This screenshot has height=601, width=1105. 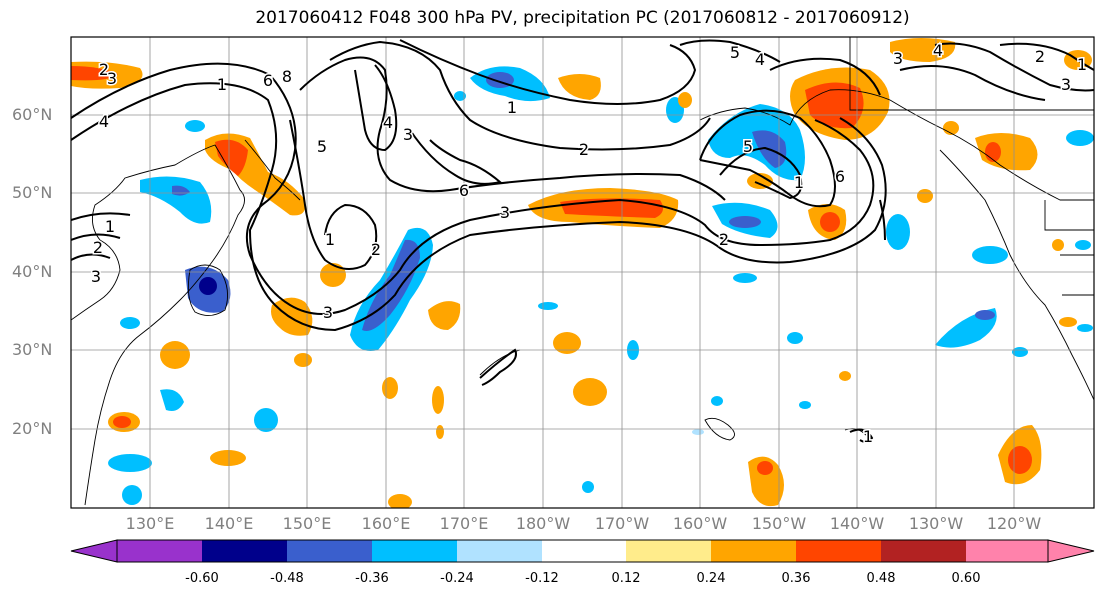 I want to click on lon-label: 150°W, so click(x=779, y=523).